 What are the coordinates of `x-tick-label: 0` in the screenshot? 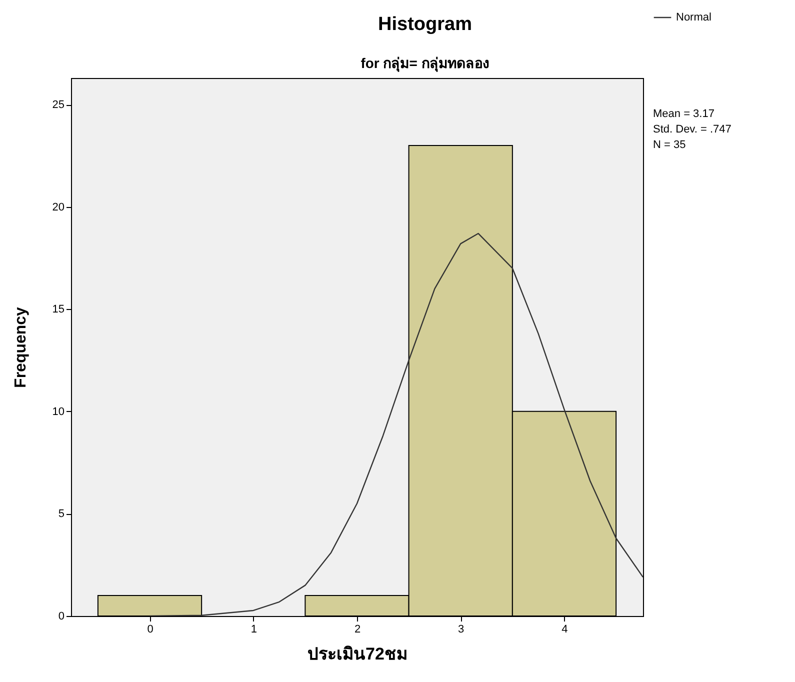 It's located at (150, 630).